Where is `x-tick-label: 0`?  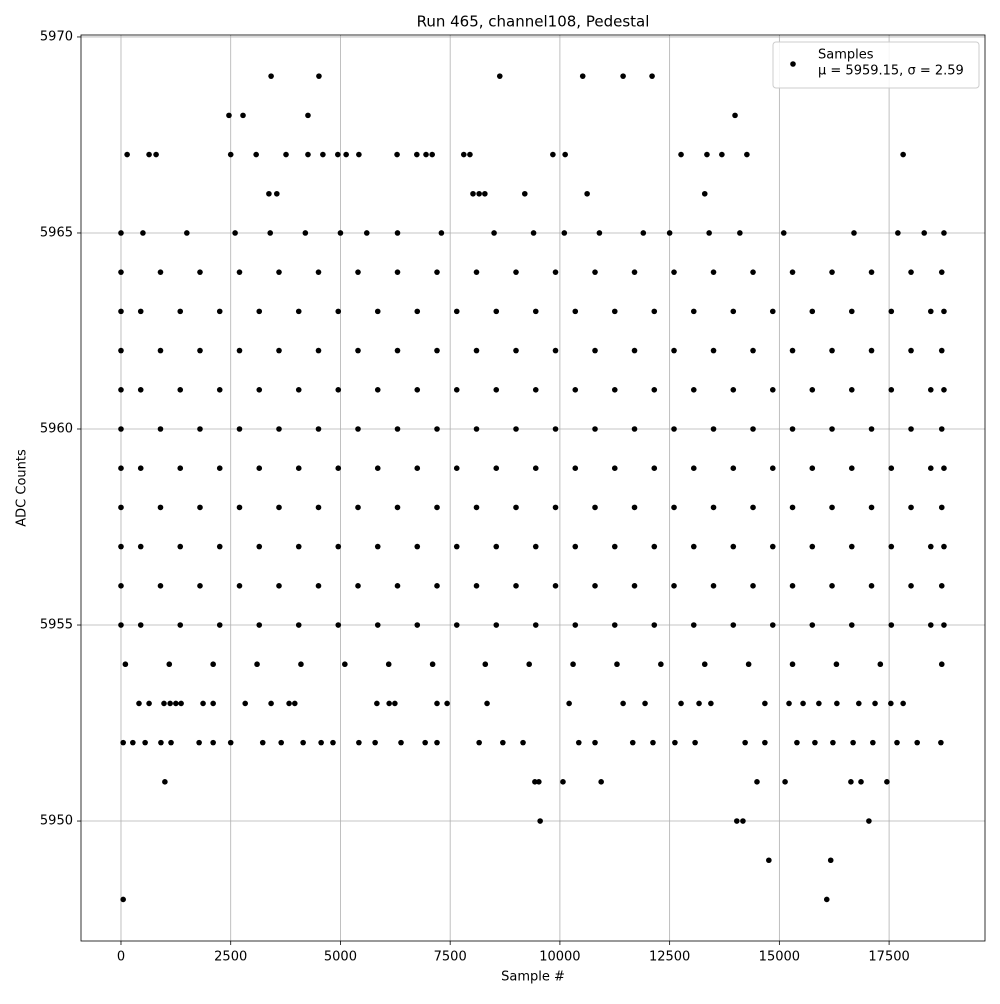 x-tick-label: 0 is located at coordinates (121, 957).